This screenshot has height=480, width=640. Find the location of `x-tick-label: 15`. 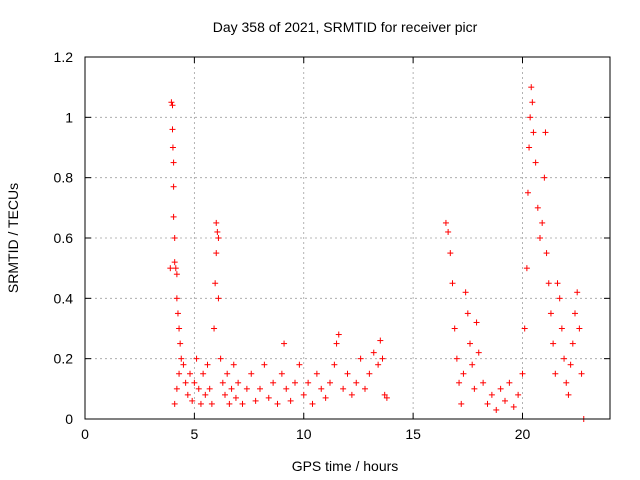

x-tick-label: 15 is located at coordinates (413, 434).